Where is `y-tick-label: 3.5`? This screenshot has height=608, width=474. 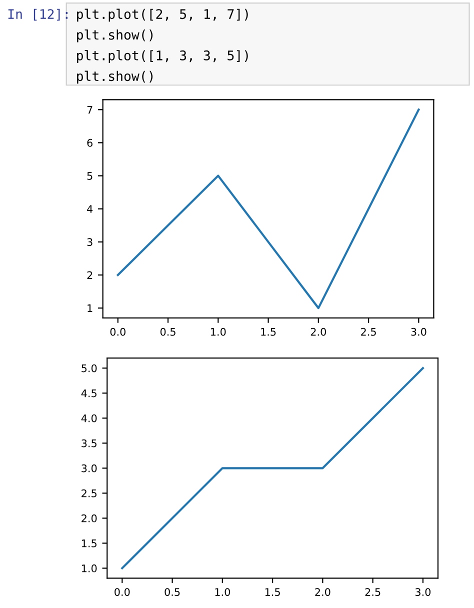 y-tick-label: 3.5 is located at coordinates (89, 443).